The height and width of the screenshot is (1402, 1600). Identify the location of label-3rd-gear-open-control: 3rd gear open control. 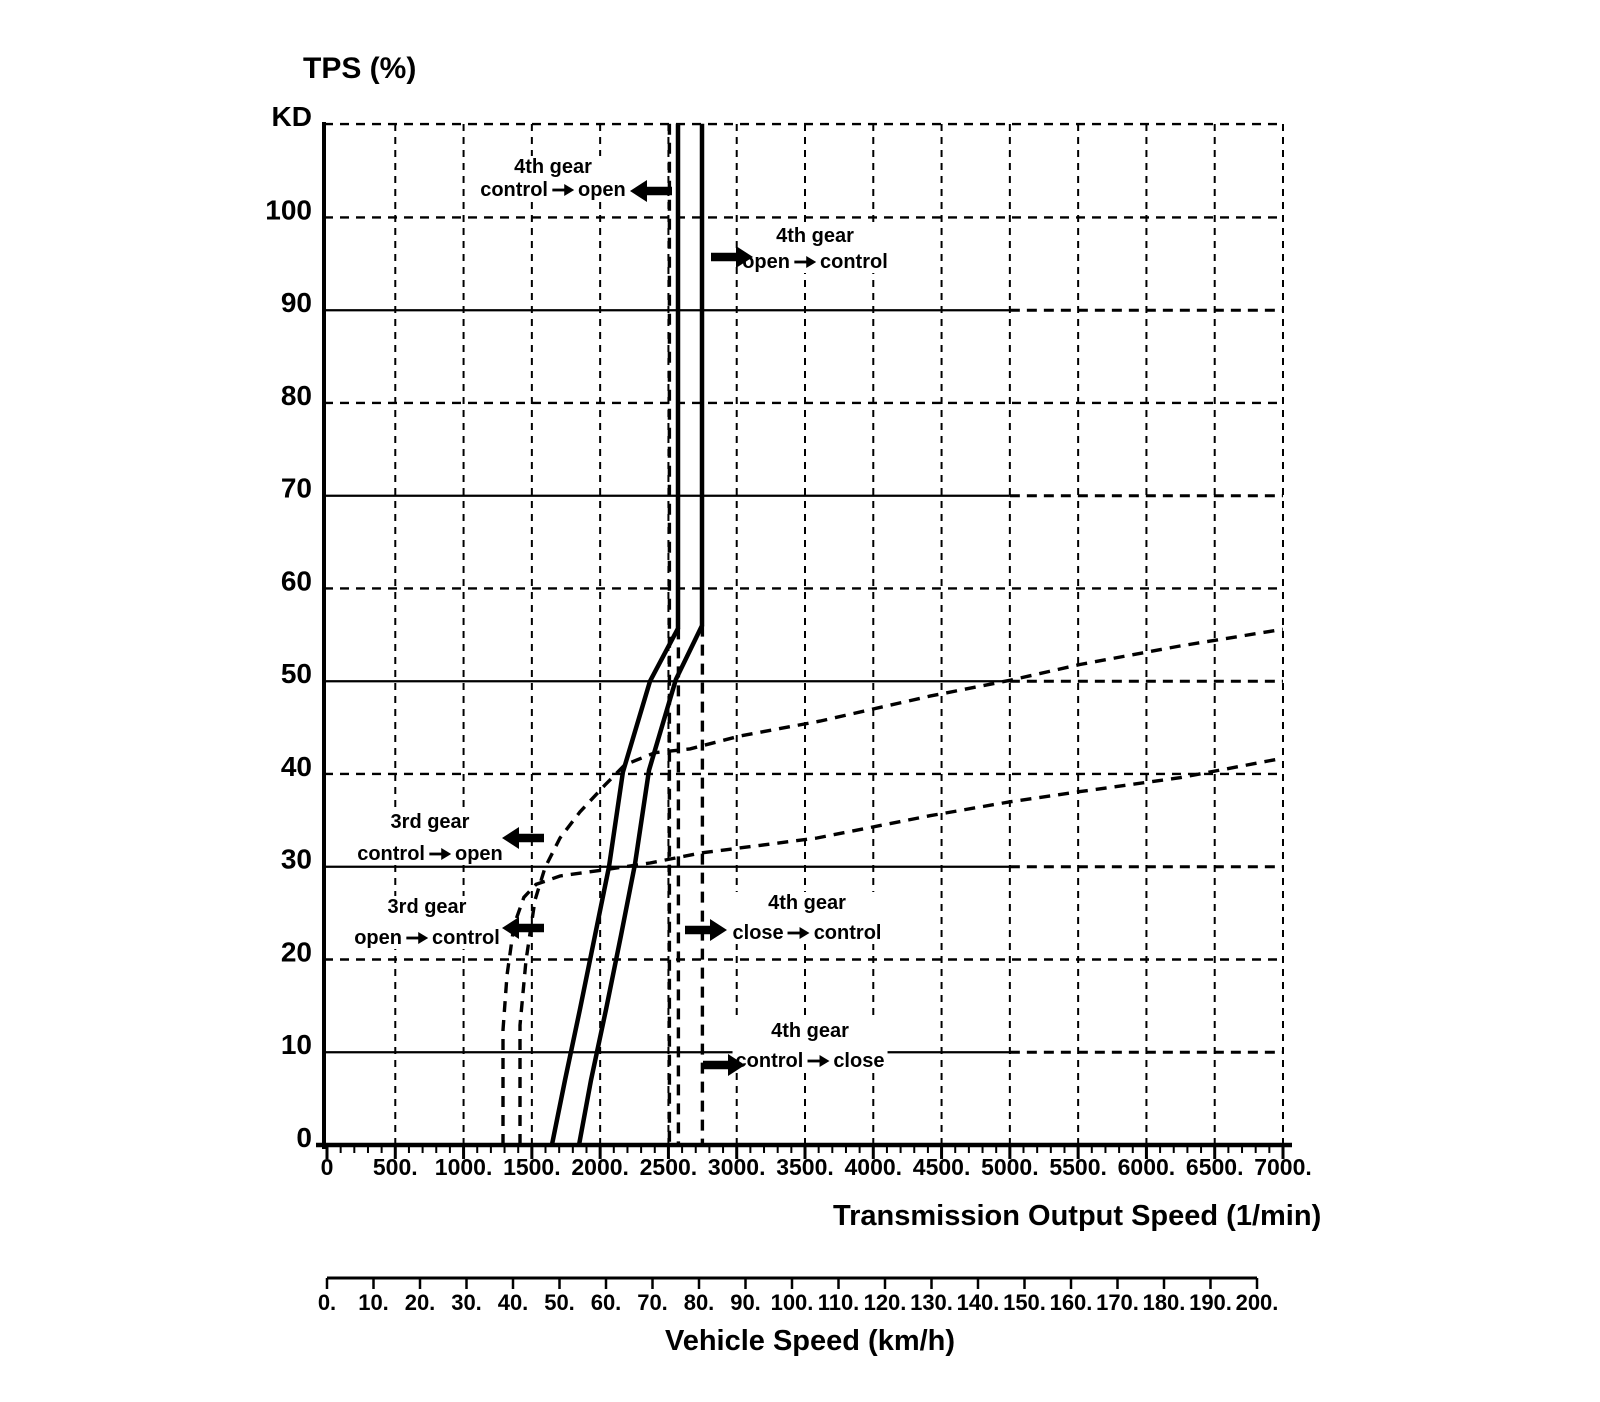
(427, 922).